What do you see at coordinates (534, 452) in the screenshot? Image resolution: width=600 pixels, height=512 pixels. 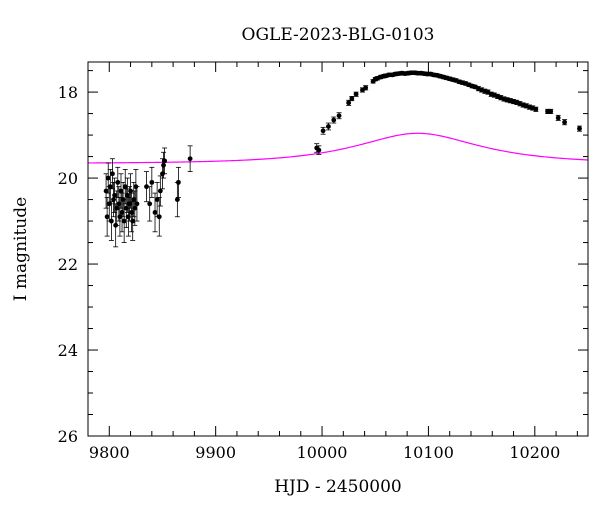 I see `x-tick-label: 10200` at bounding box center [534, 452].